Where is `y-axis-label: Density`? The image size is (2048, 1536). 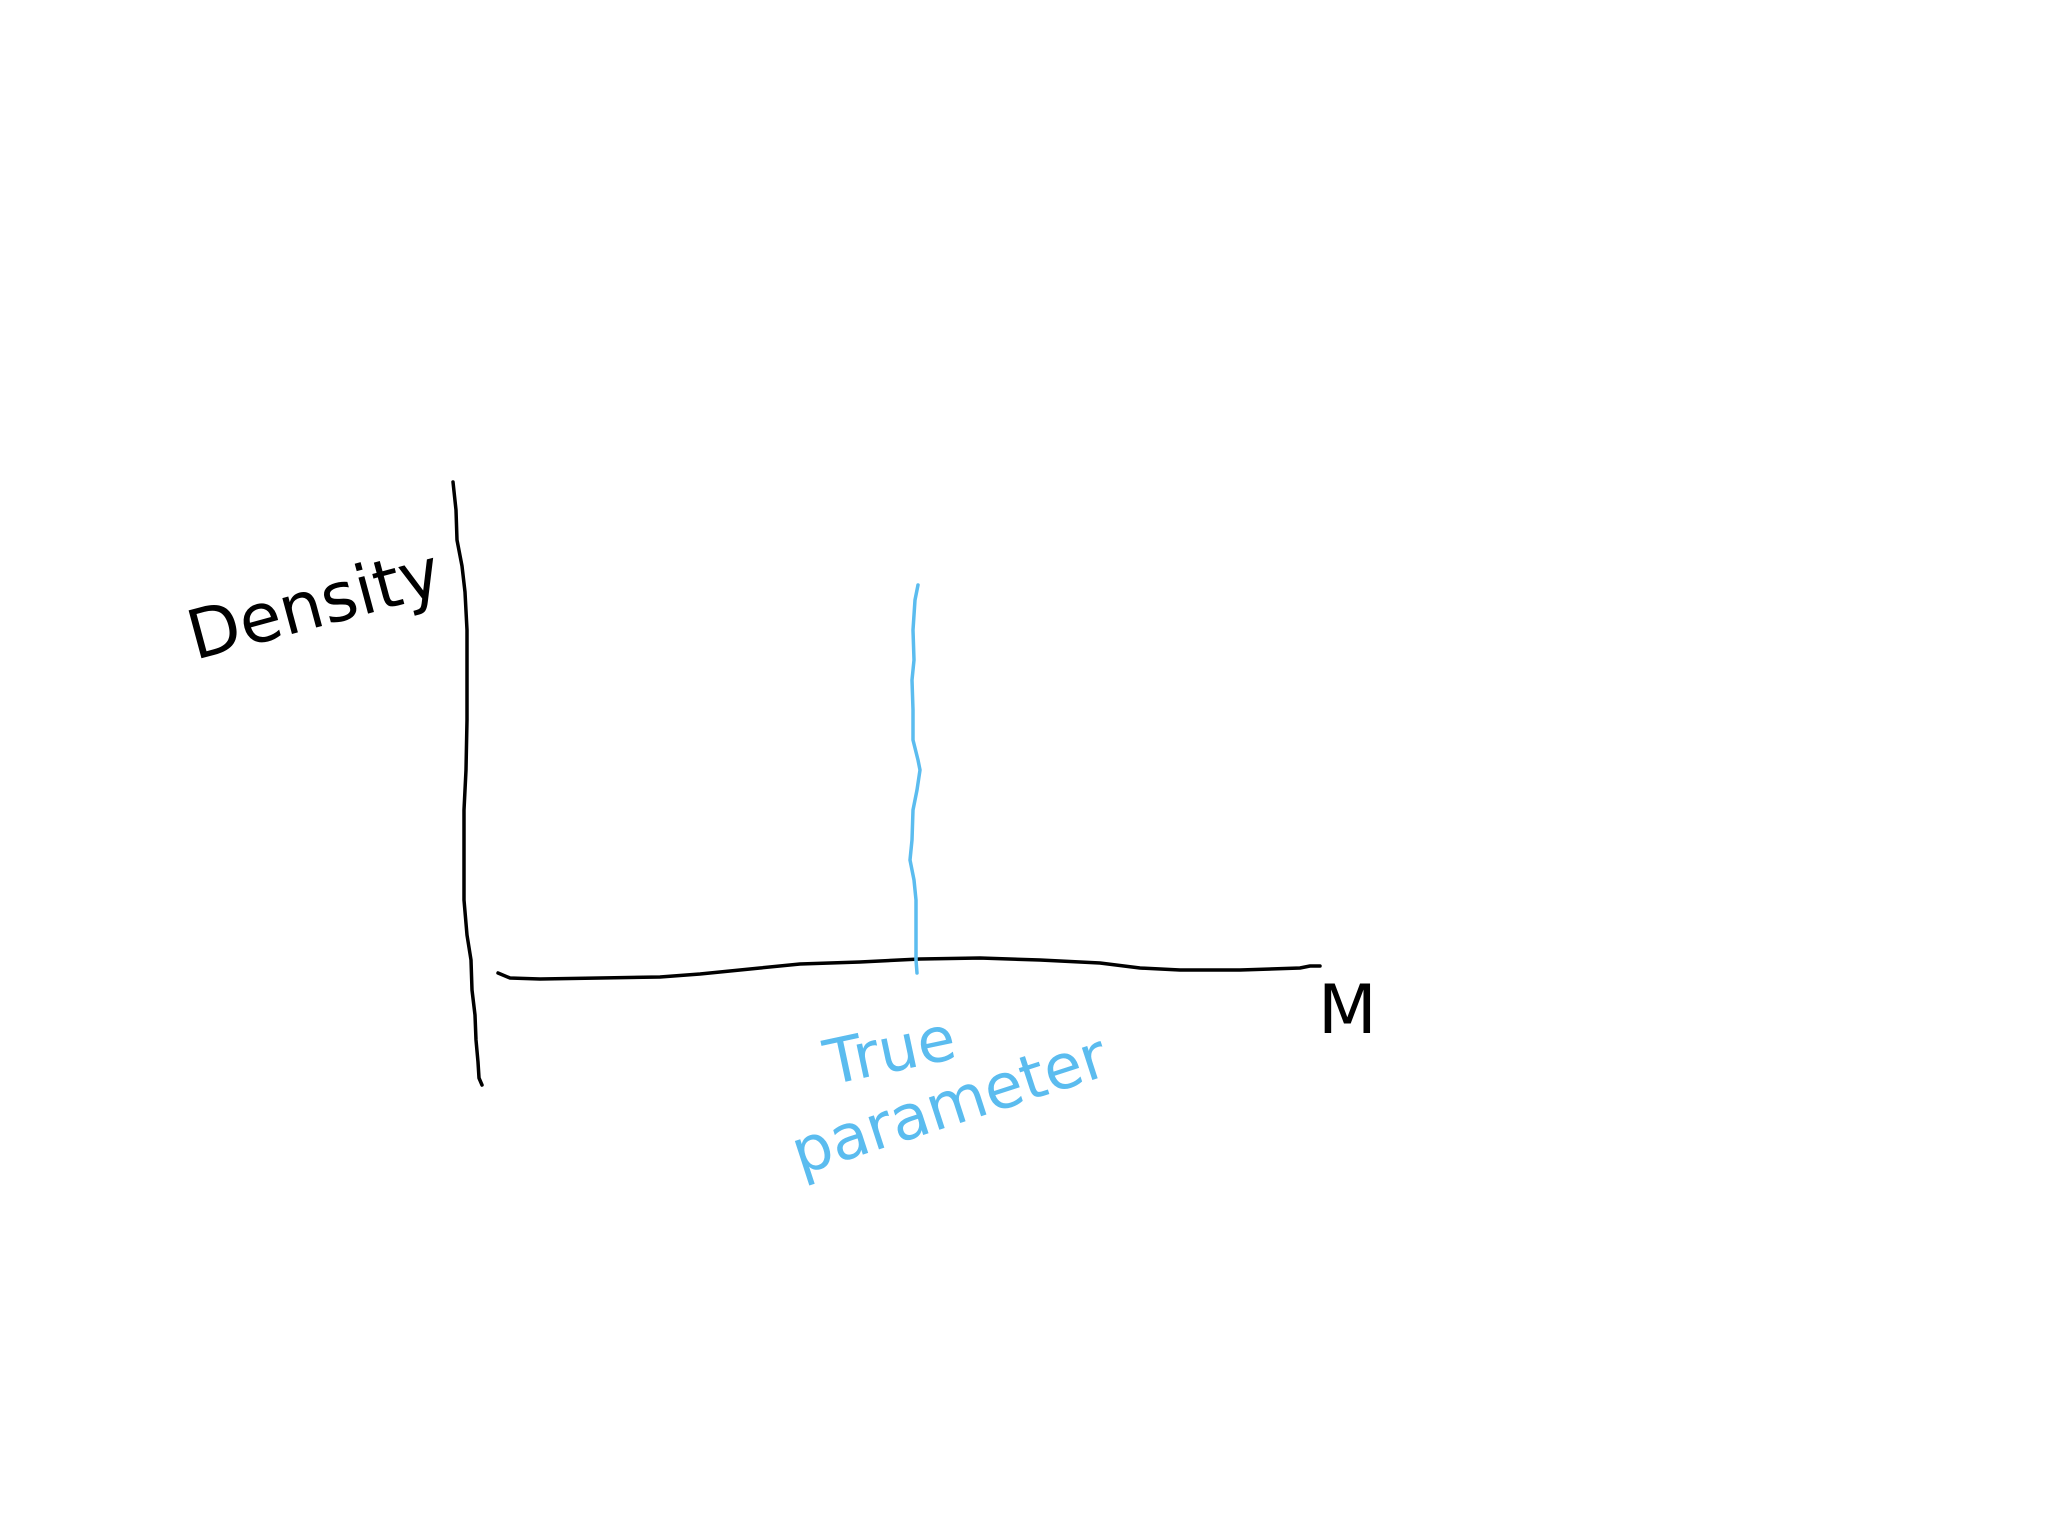 y-axis-label: Density is located at coordinates (314, 604).